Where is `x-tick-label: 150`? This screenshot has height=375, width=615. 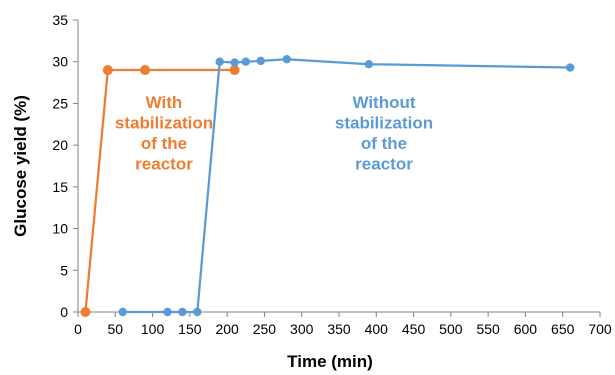
x-tick-label: 150 is located at coordinates (190, 329).